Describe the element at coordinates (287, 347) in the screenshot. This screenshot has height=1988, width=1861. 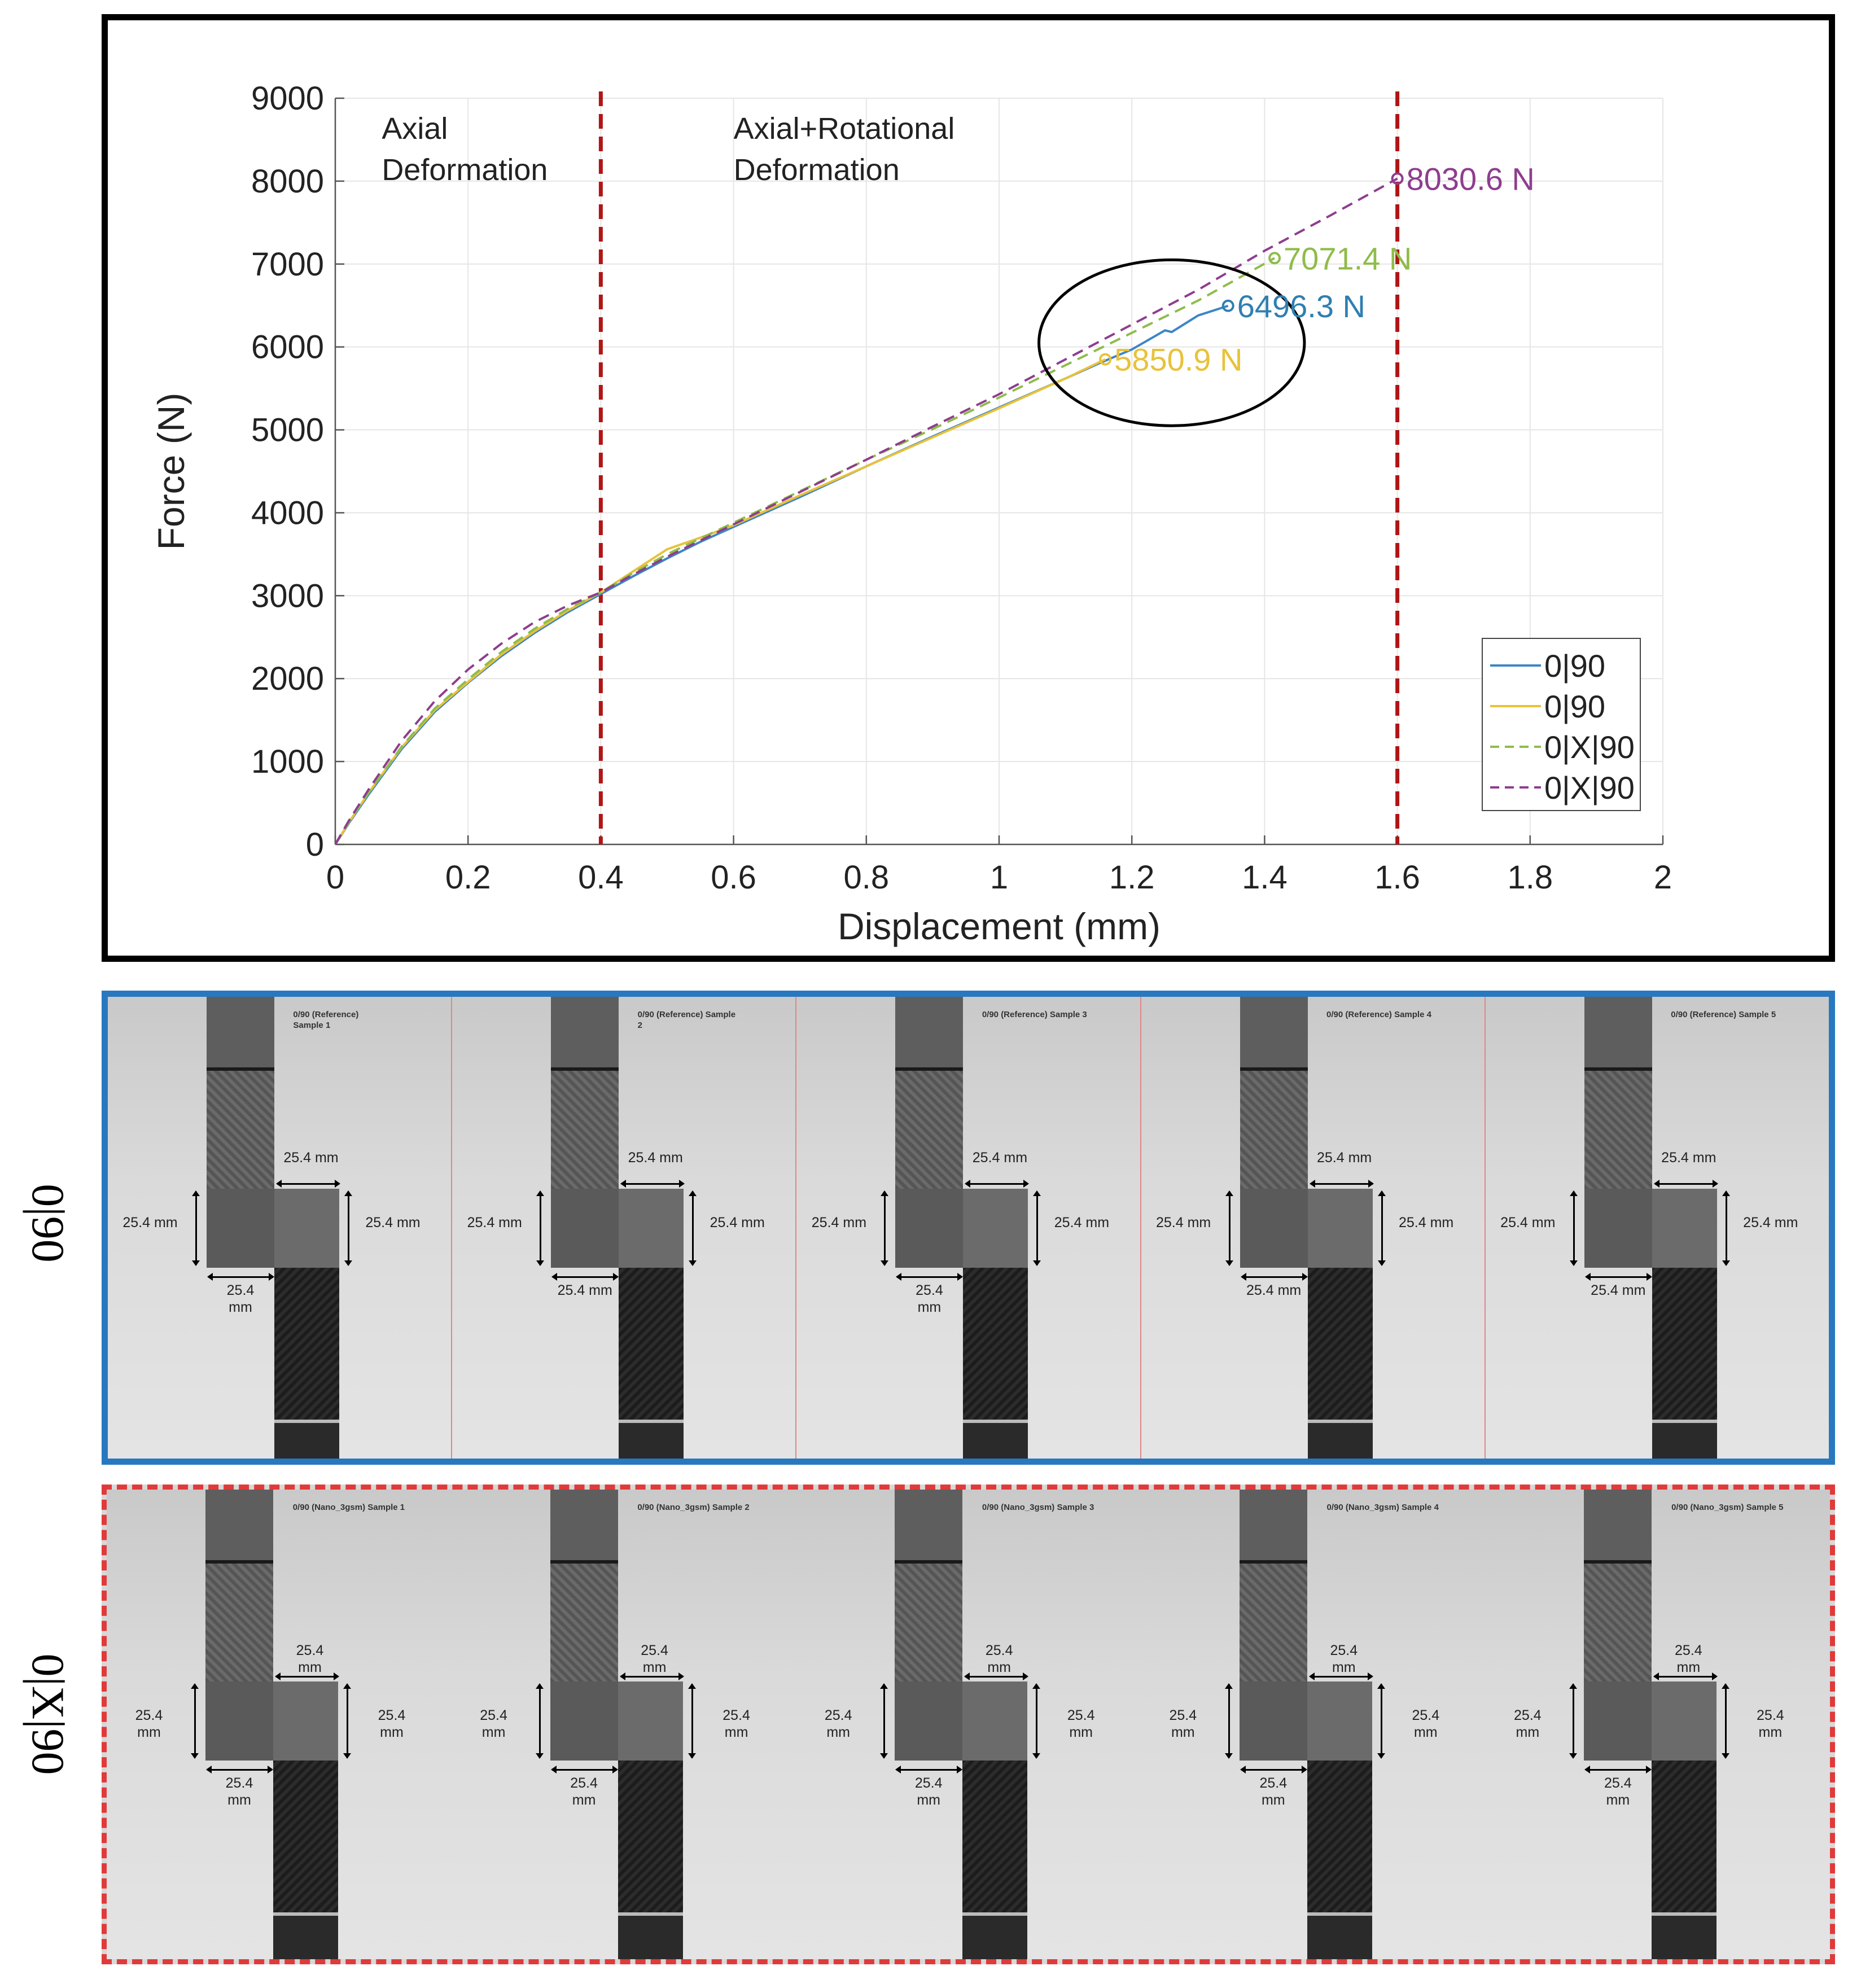
I see `y-tick-label: 6000` at that location.